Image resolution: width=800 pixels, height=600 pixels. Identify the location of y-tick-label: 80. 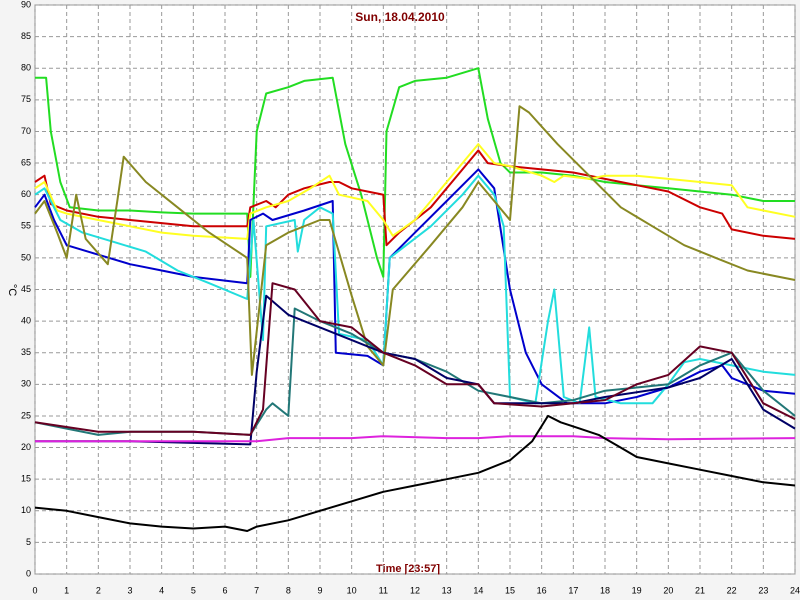
(26, 68).